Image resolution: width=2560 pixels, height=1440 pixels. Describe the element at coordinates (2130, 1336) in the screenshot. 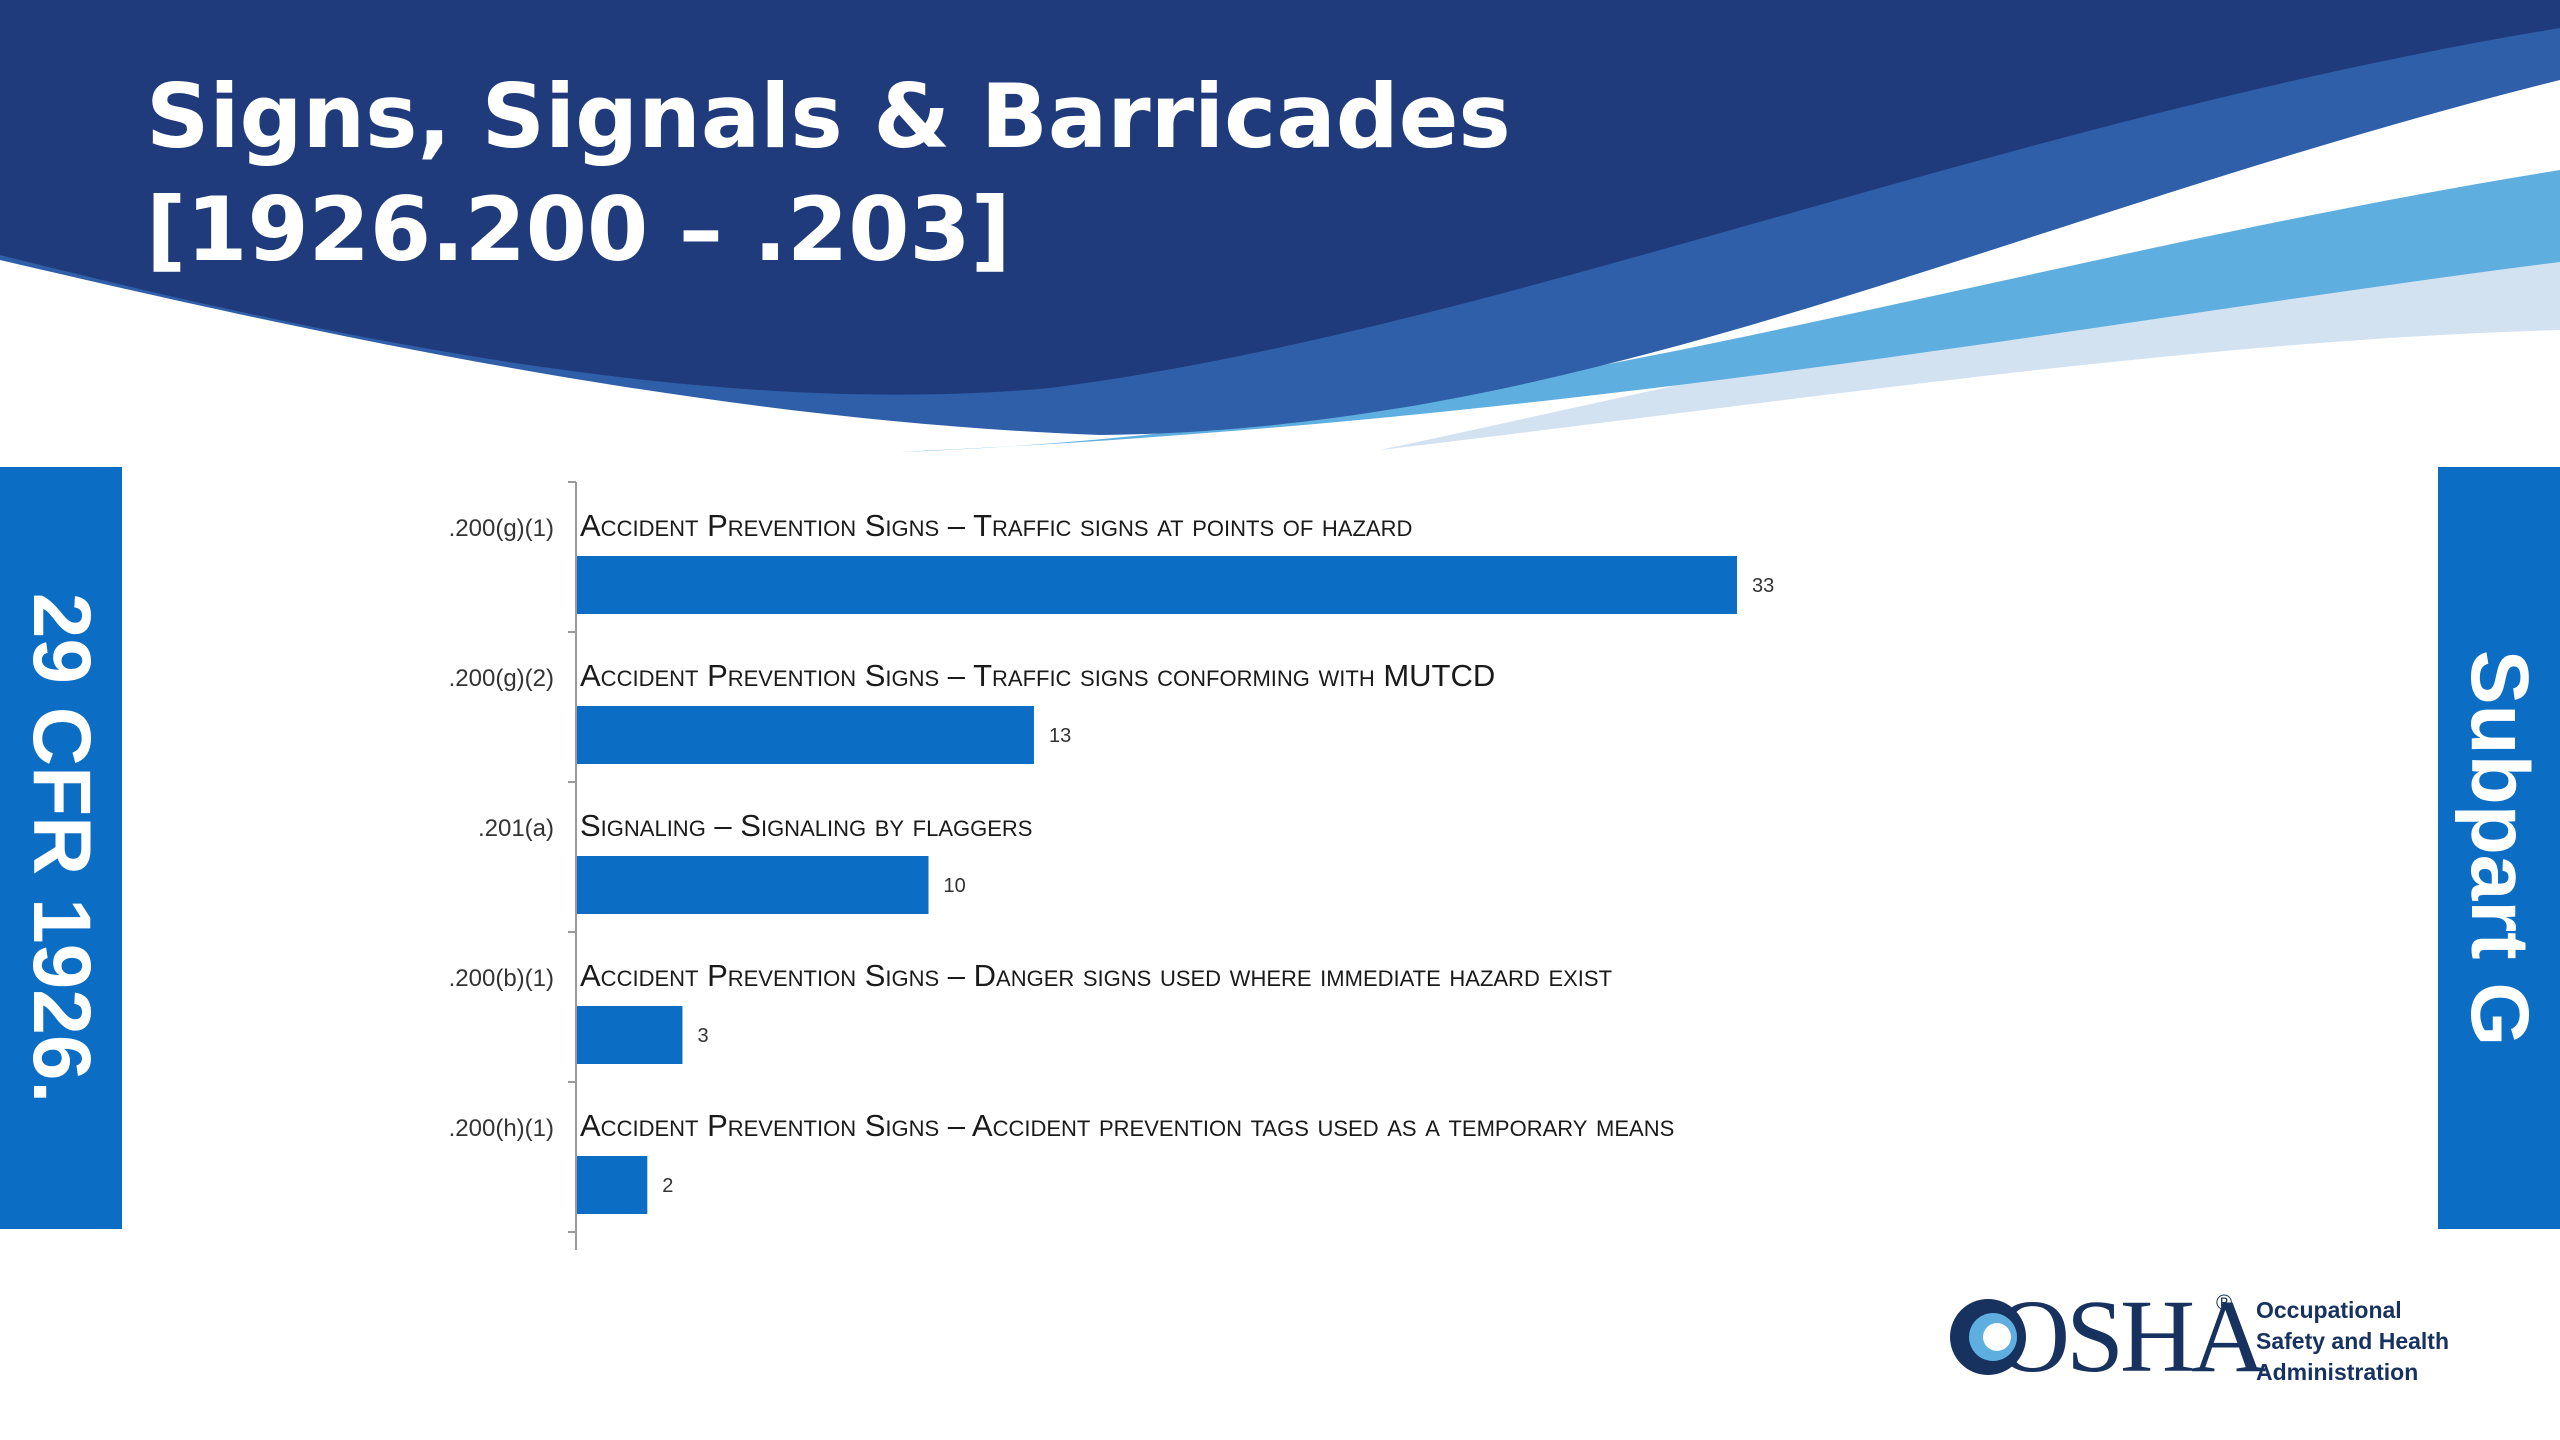

I see `osha-wordmark: OSHA` at that location.